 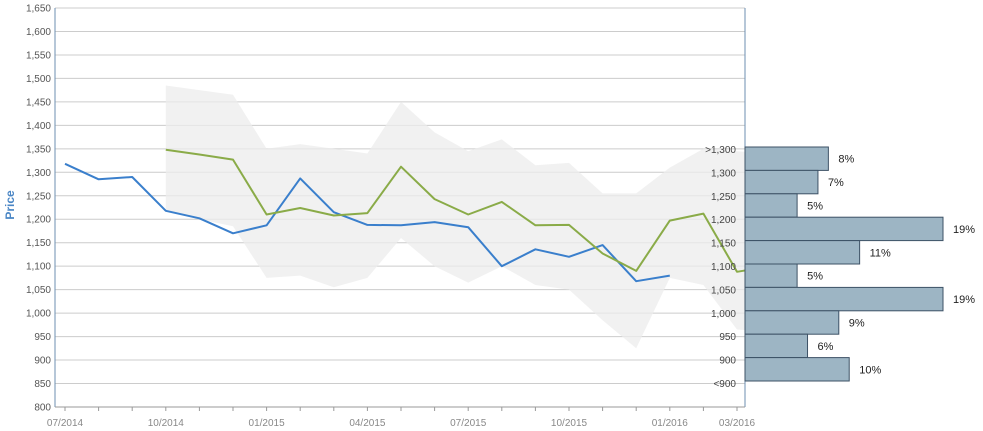 I want to click on histogram-category-label: 1,050, so click(x=723, y=290).